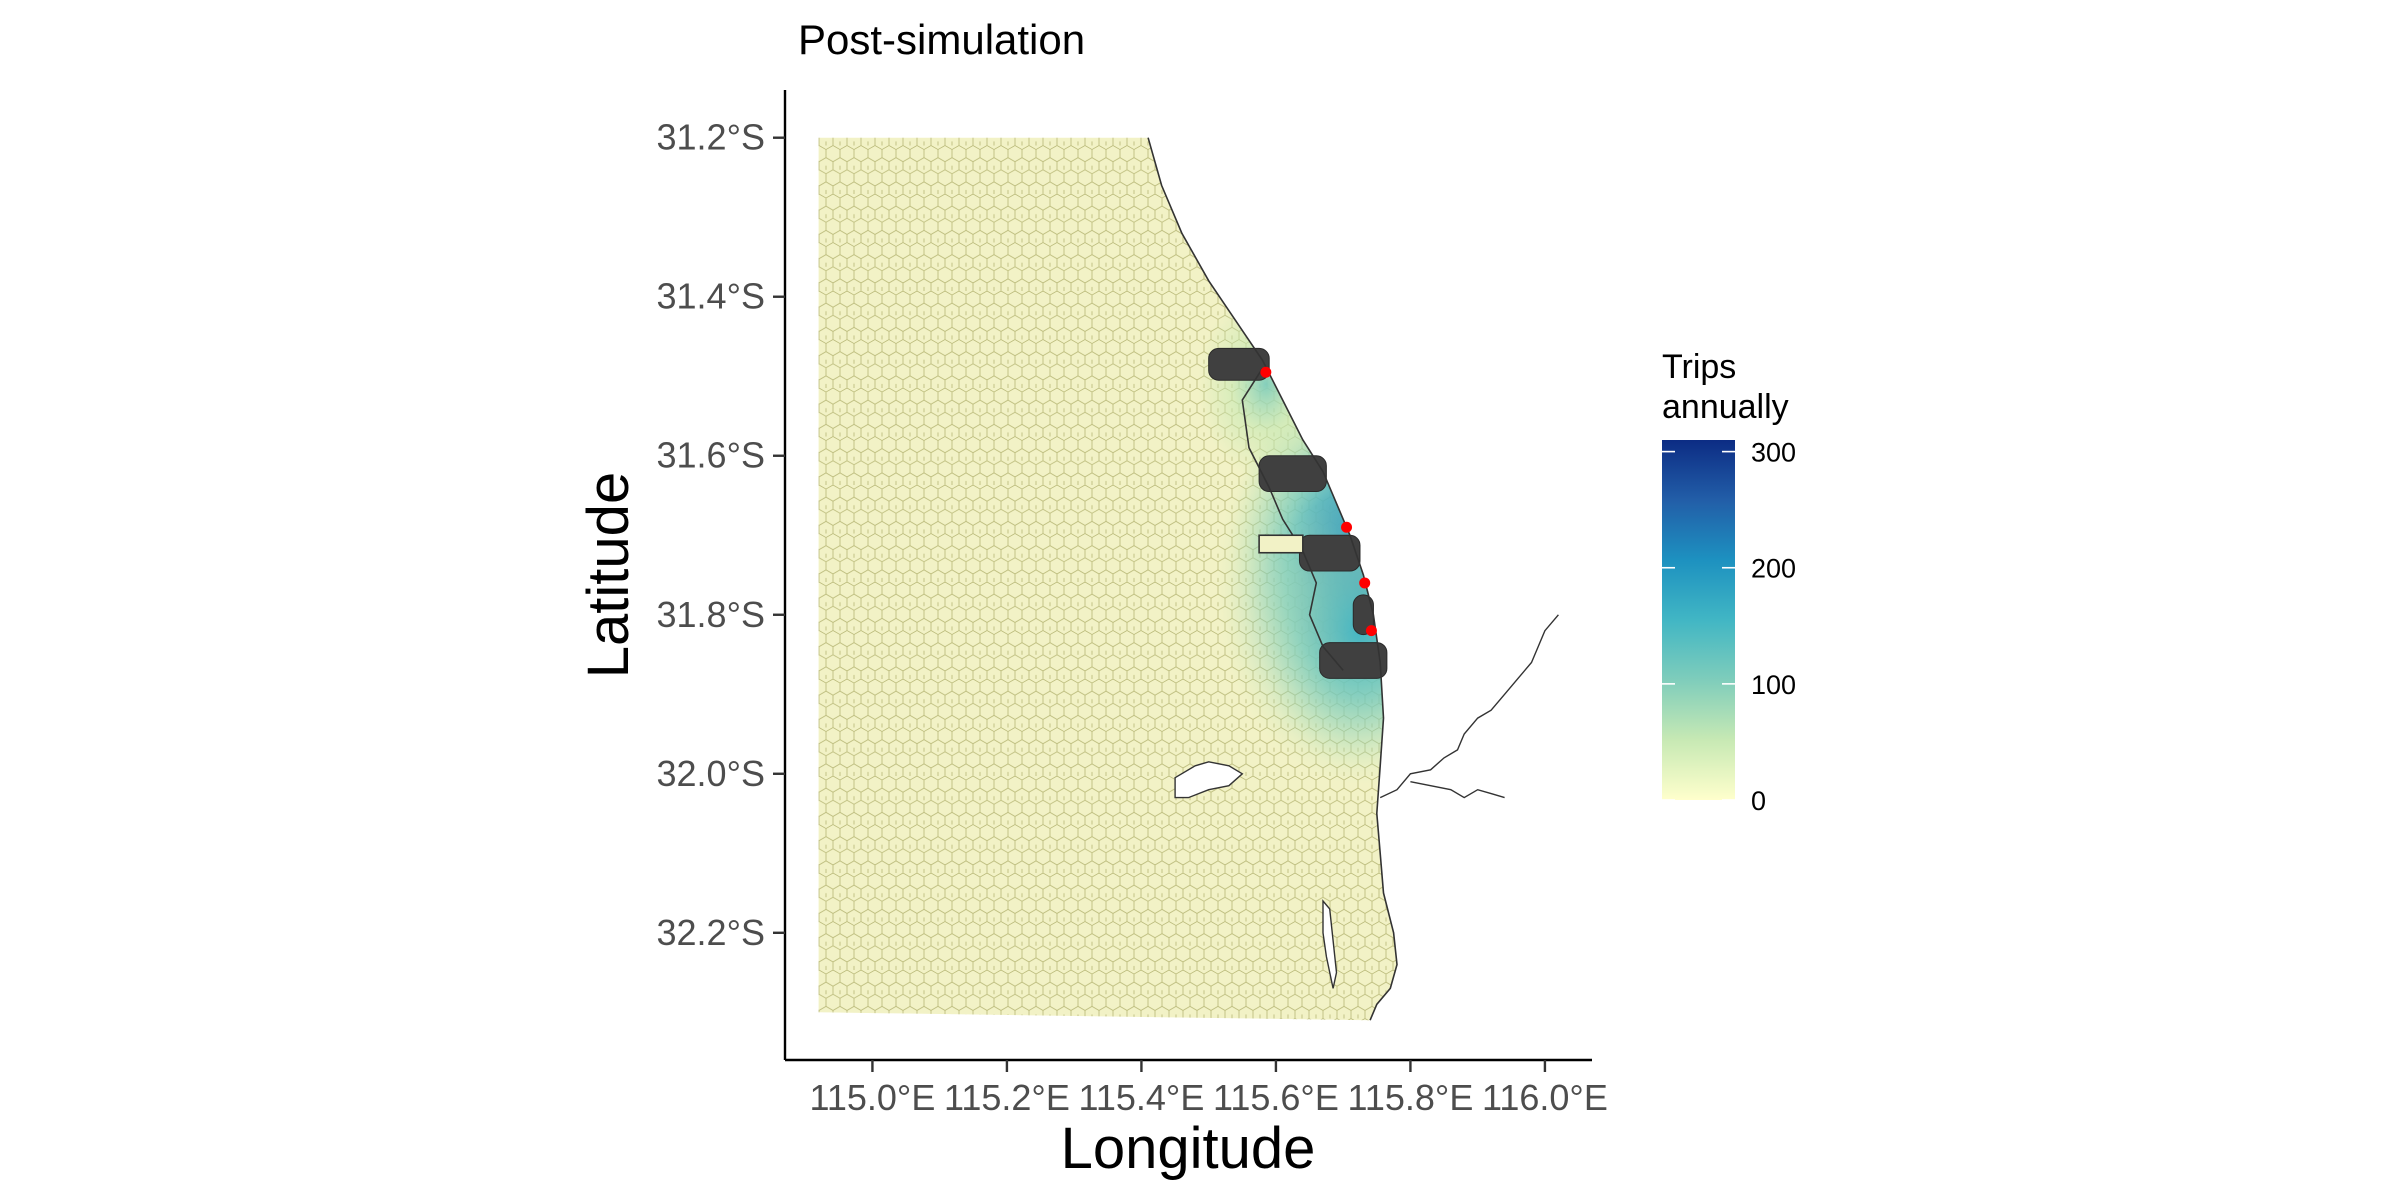 The image size is (2400, 1200). What do you see at coordinates (711, 455) in the screenshot?
I see `y-tick-label-2: 31.6°S` at bounding box center [711, 455].